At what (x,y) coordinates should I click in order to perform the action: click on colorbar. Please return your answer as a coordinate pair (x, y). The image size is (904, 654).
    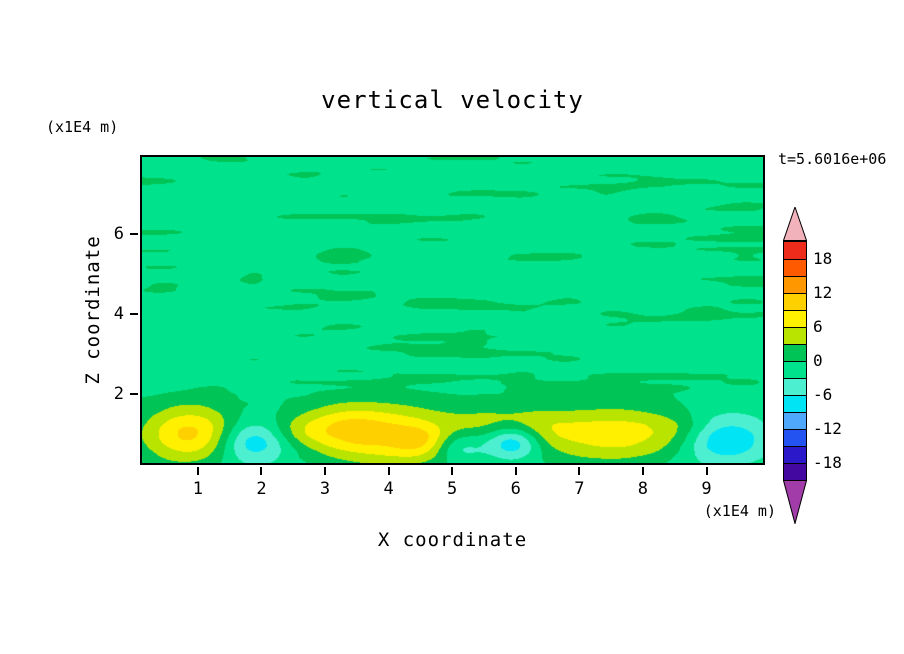
    Looking at the image, I should click on (795, 361).